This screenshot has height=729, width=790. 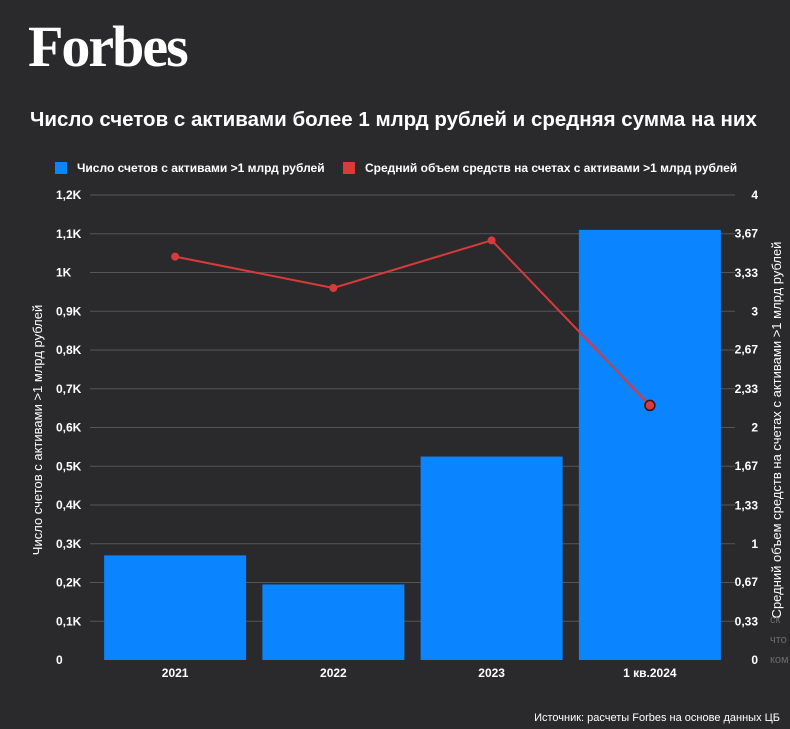 What do you see at coordinates (69, 505) in the screenshot?
I see `y-left-tick-label: 0,4K` at bounding box center [69, 505].